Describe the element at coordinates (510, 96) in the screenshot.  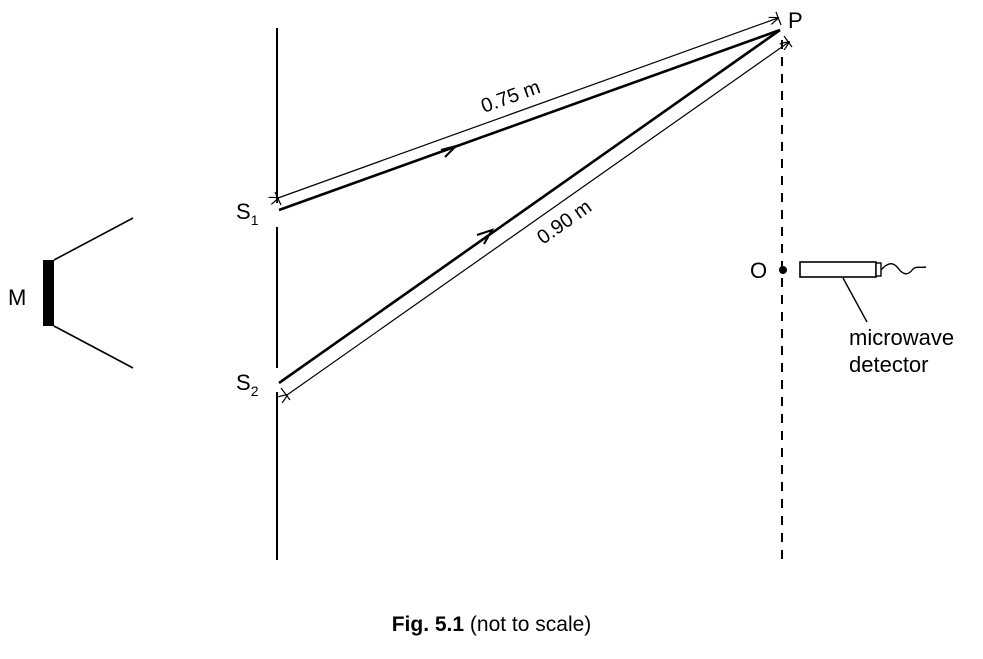
I see `distance-label-s1-p: 0.75 m` at that location.